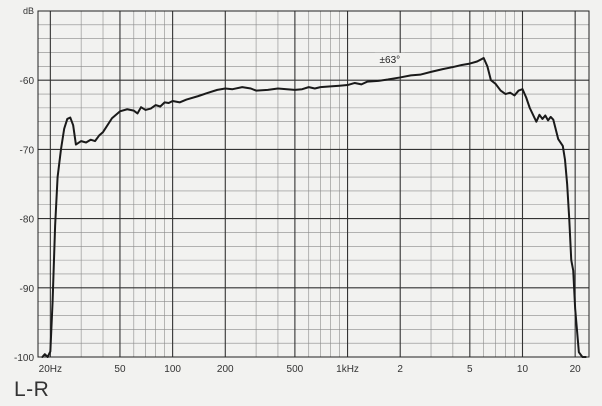  I want to click on channel-caption: L-R, so click(32, 389).